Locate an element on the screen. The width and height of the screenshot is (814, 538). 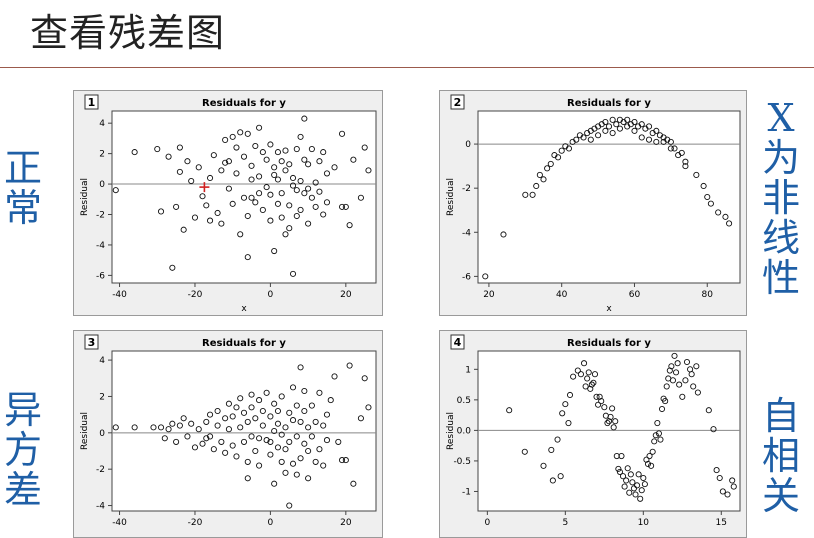
y-tick-label: -1 is located at coordinates (466, 492).